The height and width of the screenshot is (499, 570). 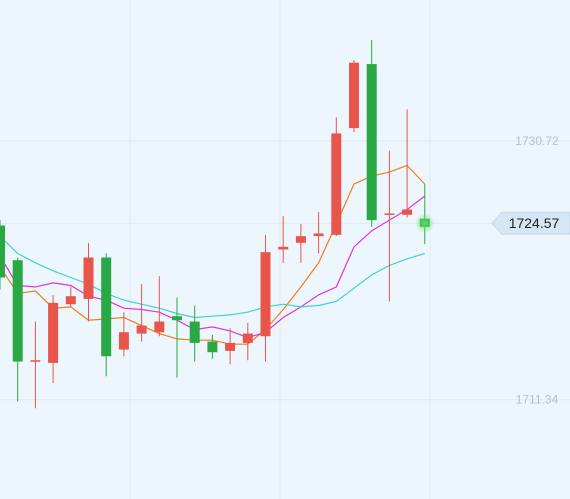 I want to click on y-tick-label: 1730.72, so click(x=537, y=141).